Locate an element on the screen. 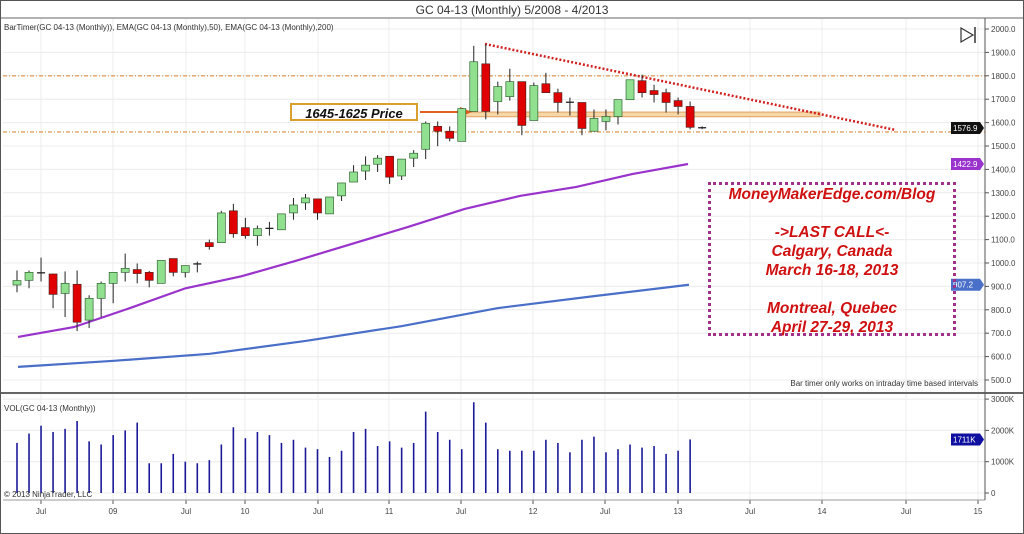 This screenshot has width=1024, height=534. ema50-value-label-bg is located at coordinates (967, 164).